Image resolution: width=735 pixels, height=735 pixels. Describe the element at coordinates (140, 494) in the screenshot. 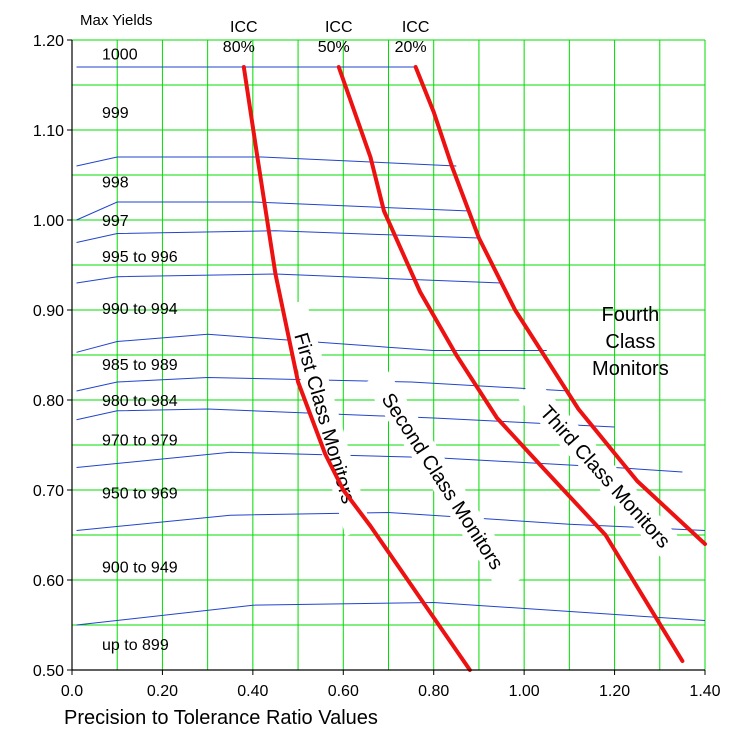

I see `yield-band-label: 950 to 969` at that location.